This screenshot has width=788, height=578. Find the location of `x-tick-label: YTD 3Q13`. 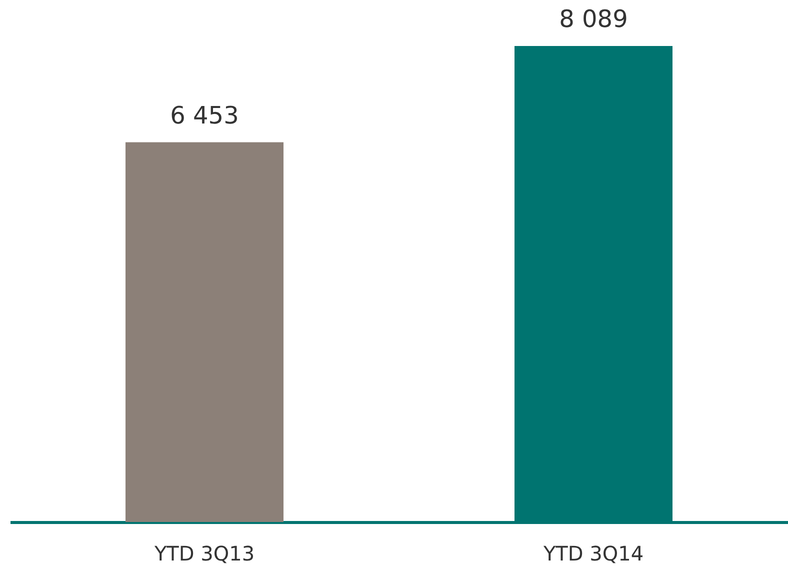

x-tick-label: YTD 3Q13 is located at coordinates (204, 554).